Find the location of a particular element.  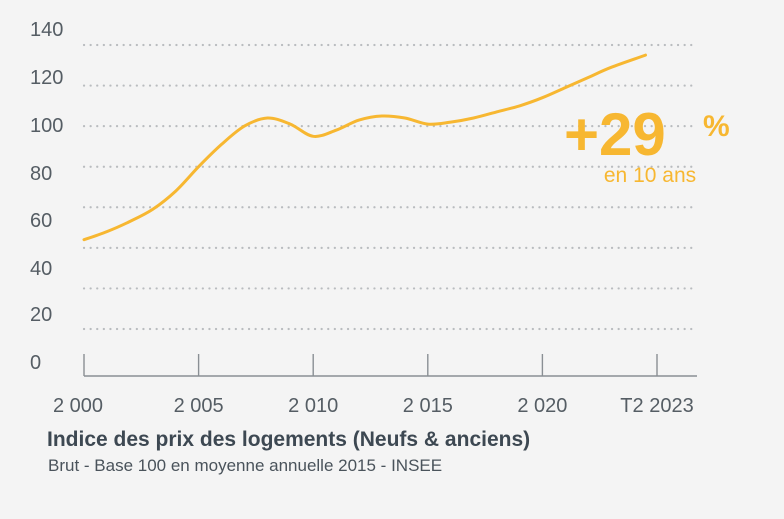

x-tick-label: 2 005 is located at coordinates (199, 406).